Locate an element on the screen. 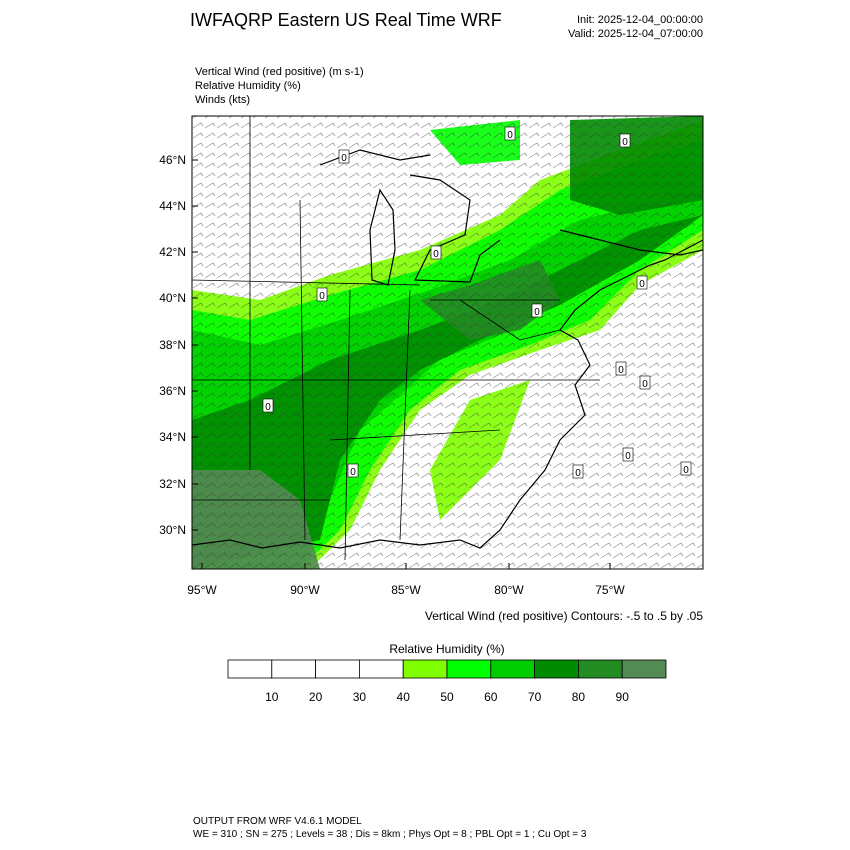 This screenshot has width=850, height=850. colorbar-tick-label: 90 is located at coordinates (623, 697).